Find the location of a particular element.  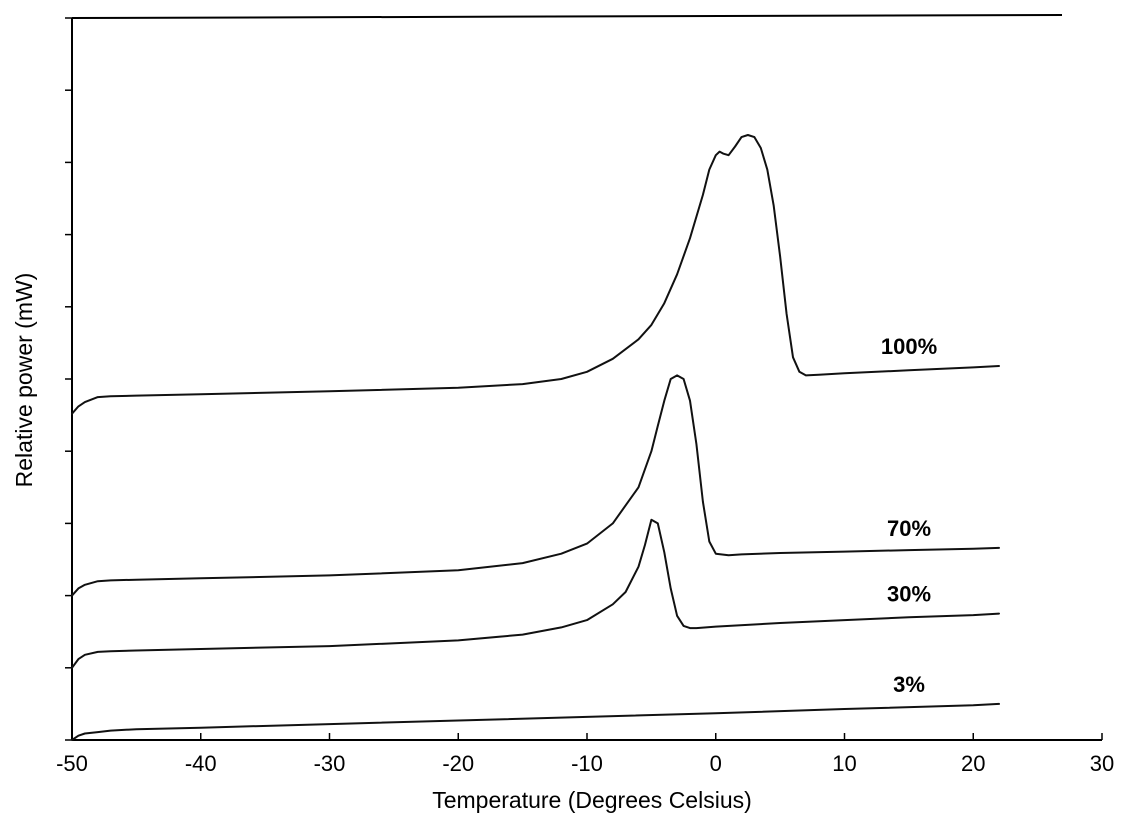

x-tick-label: -50 is located at coordinates (72, 763).